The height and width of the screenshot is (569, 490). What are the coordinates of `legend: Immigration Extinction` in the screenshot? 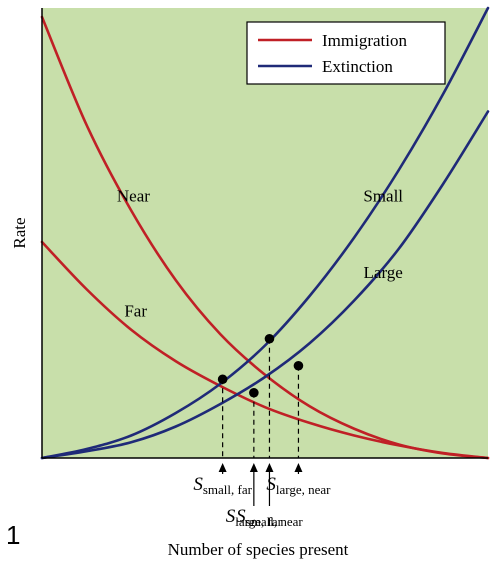 It's located at (346, 53).